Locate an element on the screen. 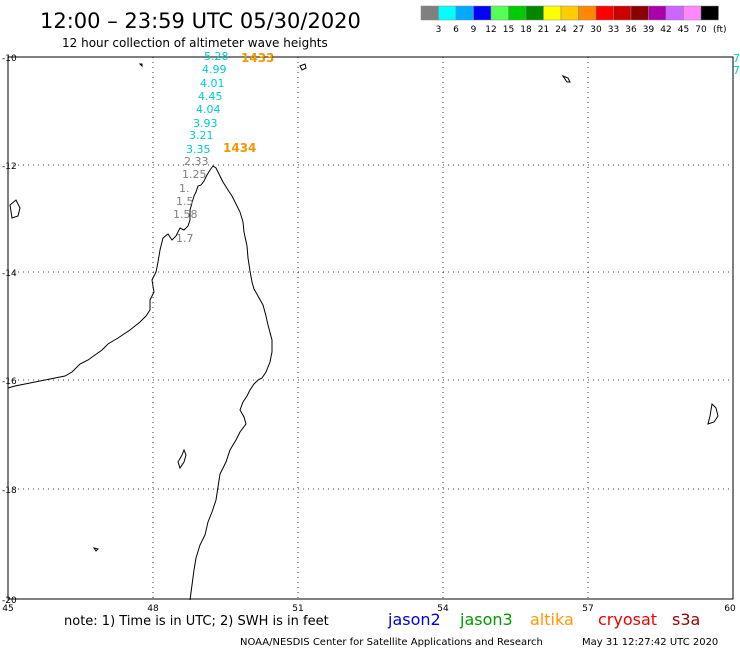  latitude-tick-label: -12 is located at coordinates (9, 167).